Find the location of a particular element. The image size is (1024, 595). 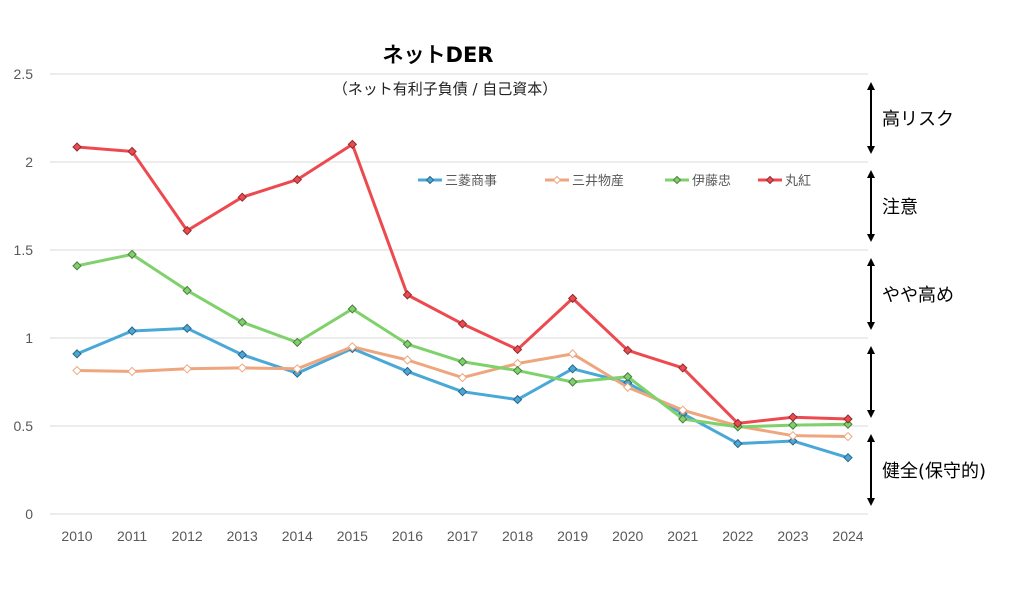

x-tick-label: 2021 is located at coordinates (682, 536).